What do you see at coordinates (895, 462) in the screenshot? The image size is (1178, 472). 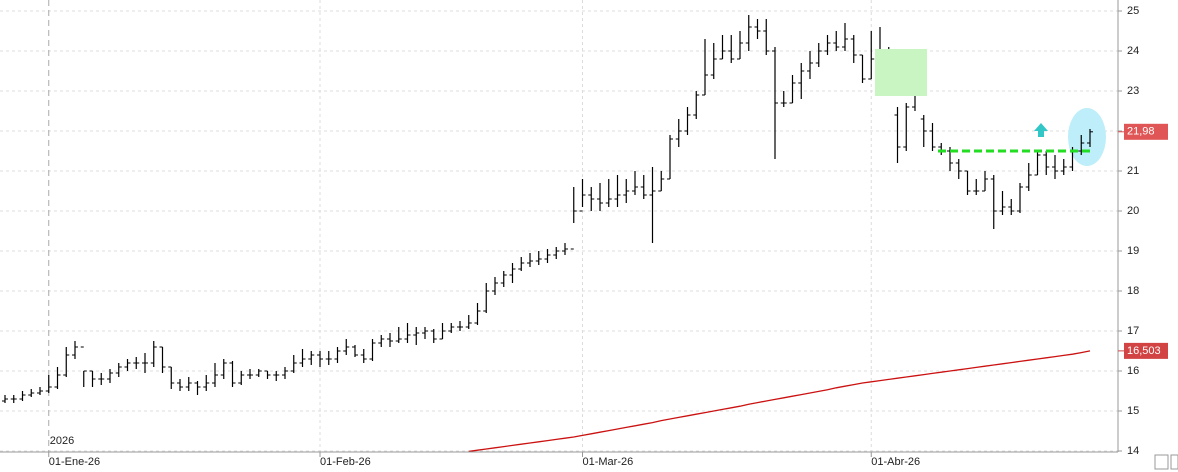 I see `x-tick-label: 01-Abr-26` at bounding box center [895, 462].